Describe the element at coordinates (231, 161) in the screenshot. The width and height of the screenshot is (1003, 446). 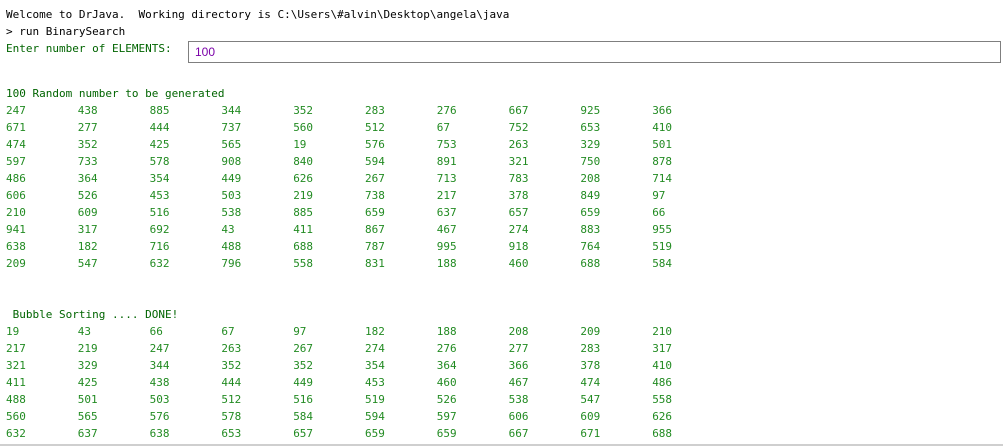
I see `number-cell: 908` at that location.